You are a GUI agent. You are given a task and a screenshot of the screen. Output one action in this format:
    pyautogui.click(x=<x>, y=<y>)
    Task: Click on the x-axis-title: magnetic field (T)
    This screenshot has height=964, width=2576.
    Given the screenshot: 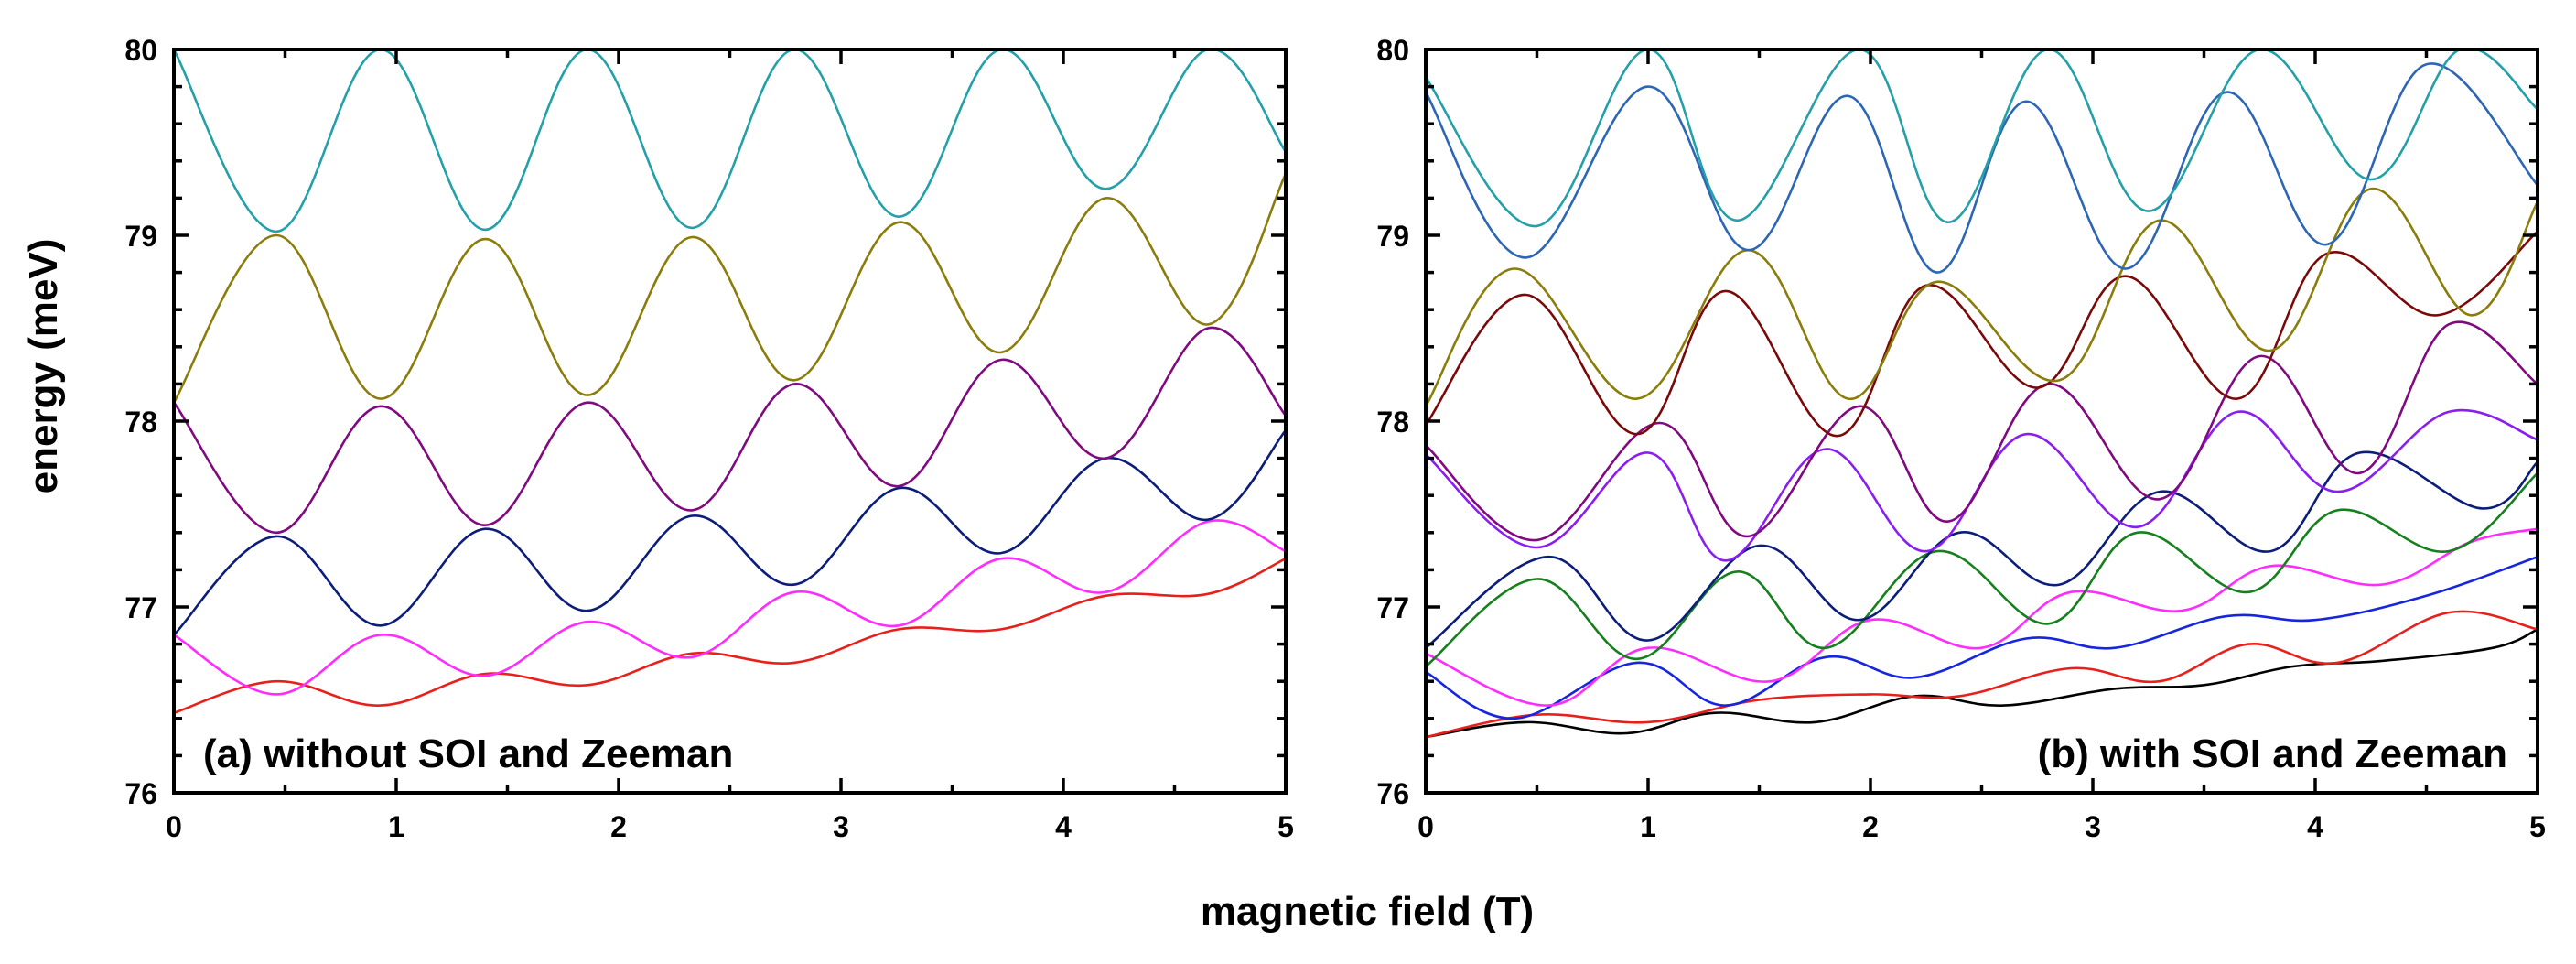 What is the action you would take?
    pyautogui.click(x=1367, y=911)
    